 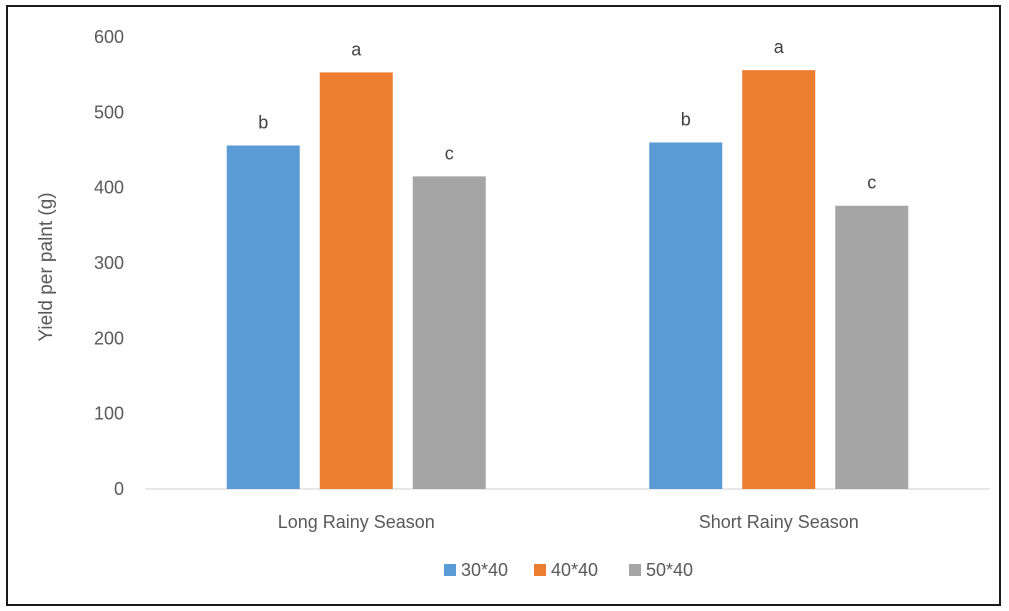 I want to click on y-tick-label: 200, so click(x=109, y=338).